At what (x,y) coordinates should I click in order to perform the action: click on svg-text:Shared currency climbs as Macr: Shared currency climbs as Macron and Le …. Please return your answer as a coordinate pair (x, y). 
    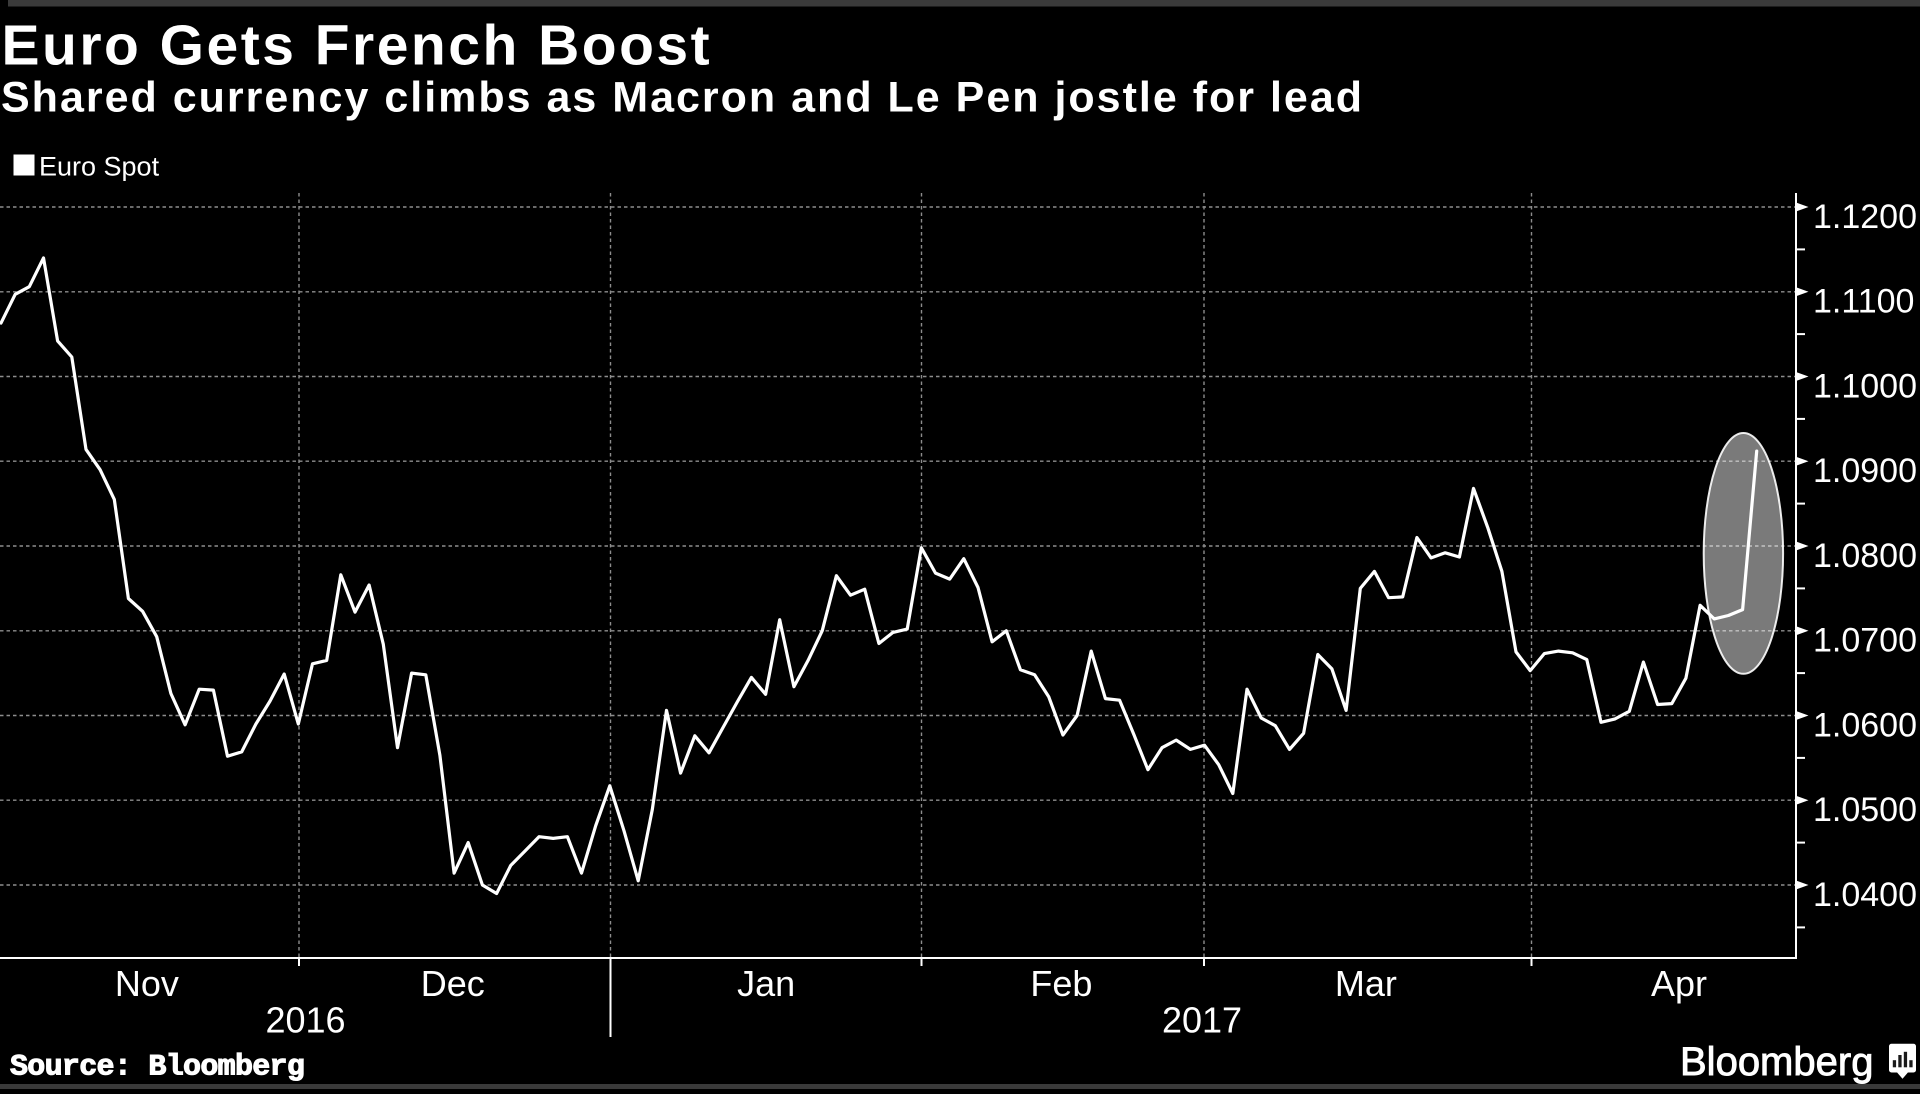
    Looking at the image, I should click on (682, 98).